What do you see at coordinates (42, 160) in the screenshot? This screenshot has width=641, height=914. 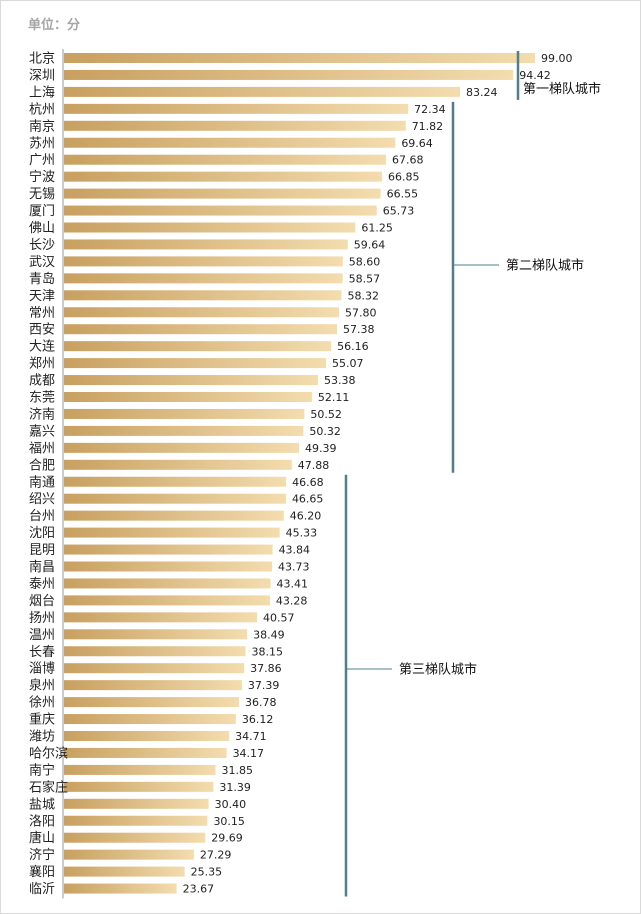 I see `category-label-6: 广州` at bounding box center [42, 160].